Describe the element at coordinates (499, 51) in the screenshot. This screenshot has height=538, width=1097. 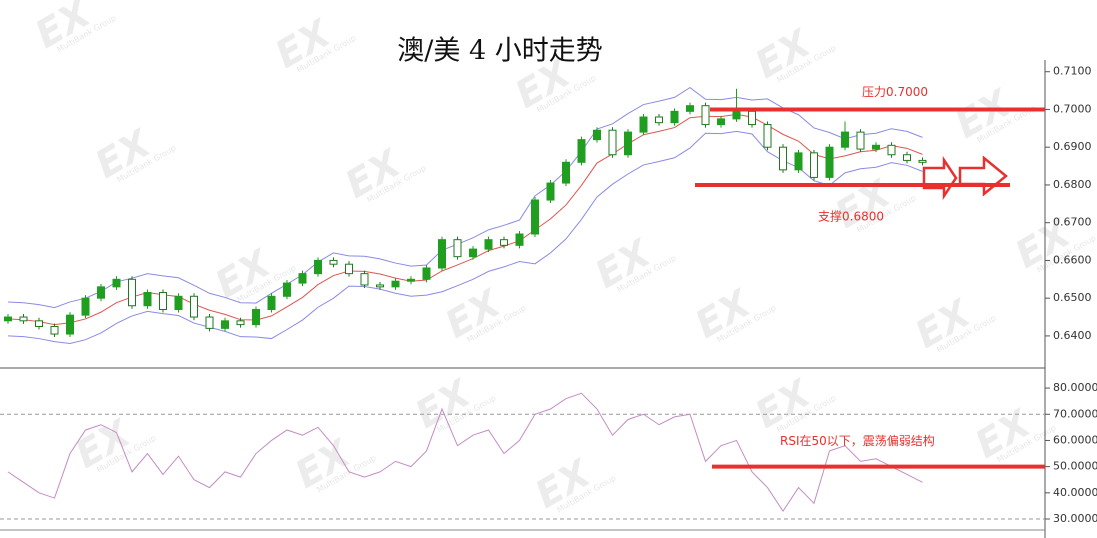
I see `chart-title: 澳/美 4 小时走势` at that location.